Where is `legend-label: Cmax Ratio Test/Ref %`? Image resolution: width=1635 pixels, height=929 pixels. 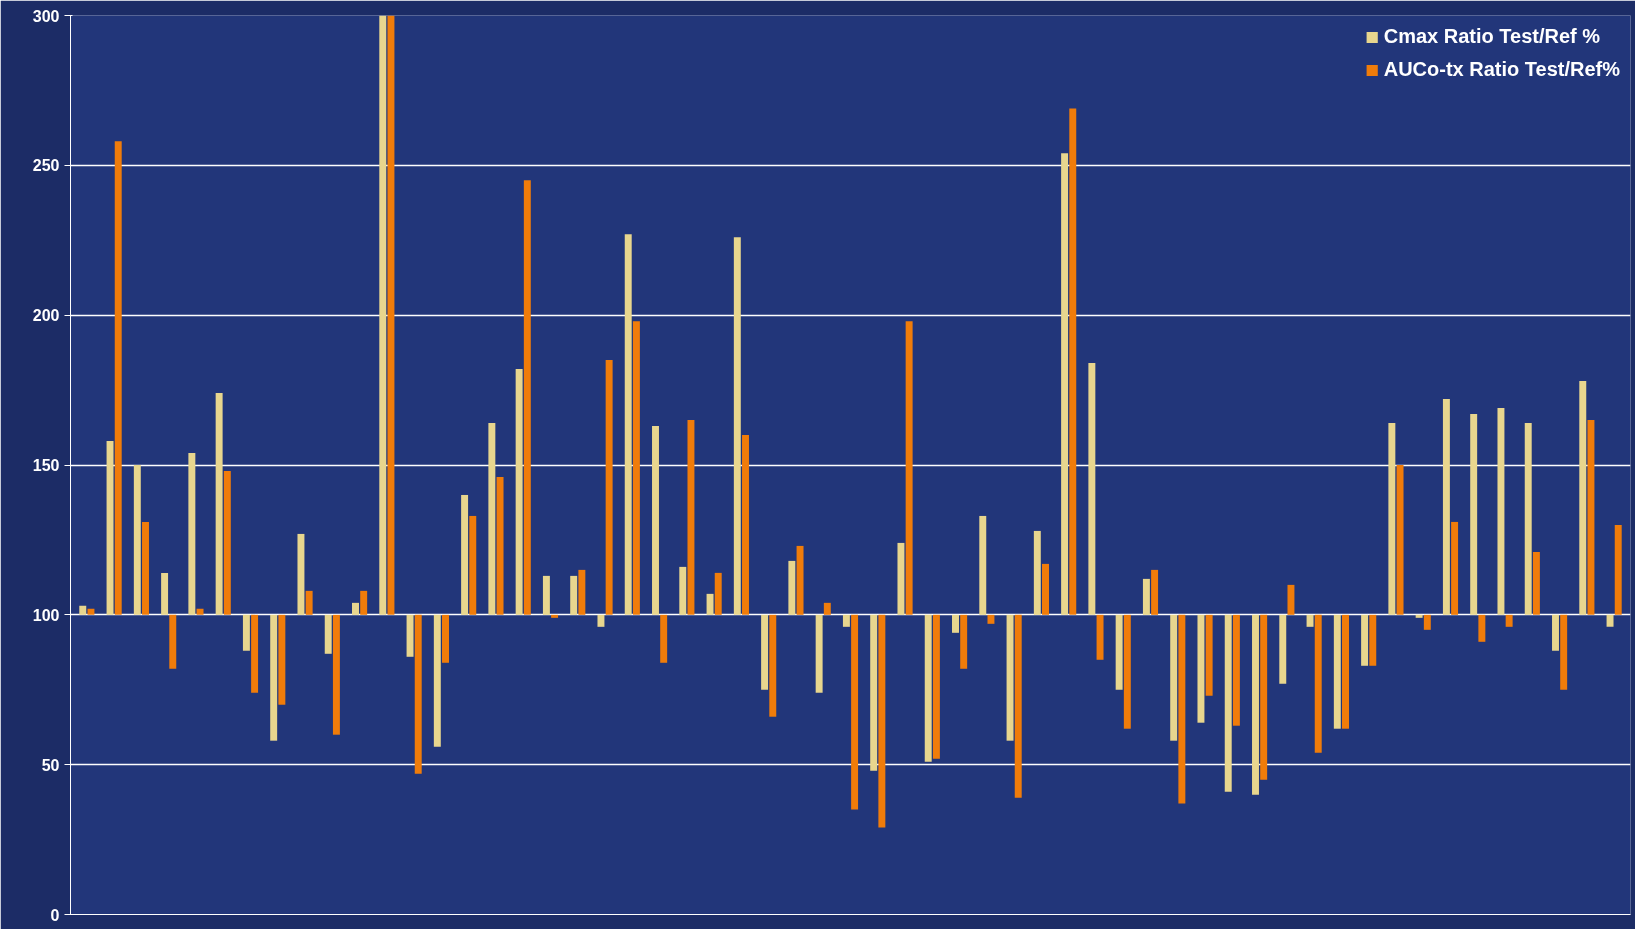 legend-label: Cmax Ratio Test/Ref % is located at coordinates (1492, 36).